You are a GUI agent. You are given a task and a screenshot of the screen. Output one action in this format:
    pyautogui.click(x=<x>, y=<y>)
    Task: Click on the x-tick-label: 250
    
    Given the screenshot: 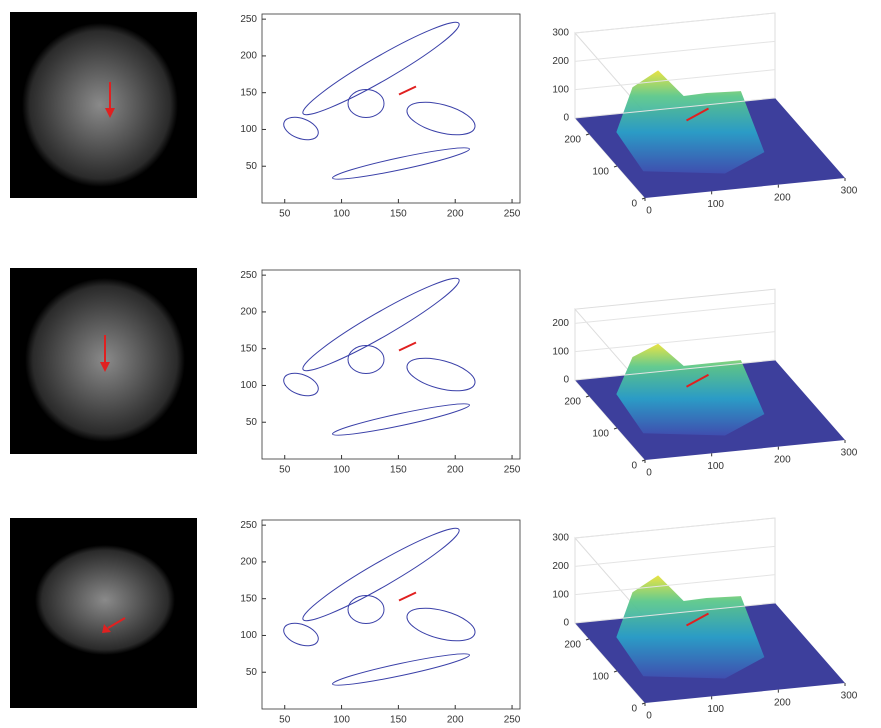 What is the action you would take?
    pyautogui.click(x=512, y=214)
    